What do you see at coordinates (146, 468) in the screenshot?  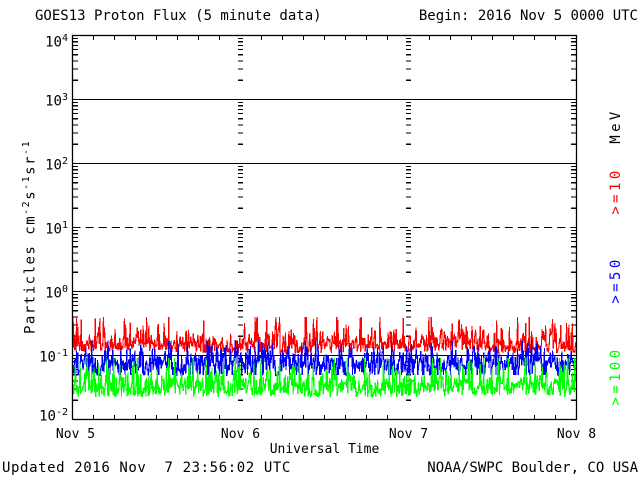 I see `updated-timestamp: Updated 2016 Nov 7 23:56:02 UTC` at bounding box center [146, 468].